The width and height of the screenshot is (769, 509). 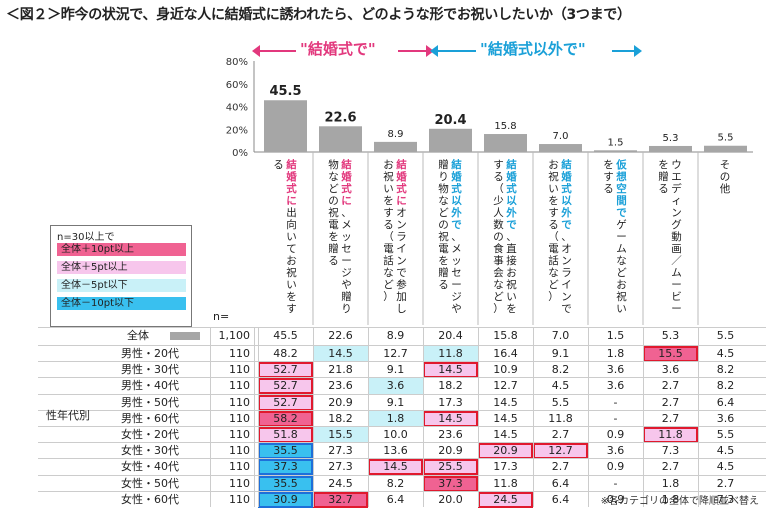 What do you see at coordinates (395, 451) in the screenshot?
I see `table-cell: 13.6` at bounding box center [395, 451].